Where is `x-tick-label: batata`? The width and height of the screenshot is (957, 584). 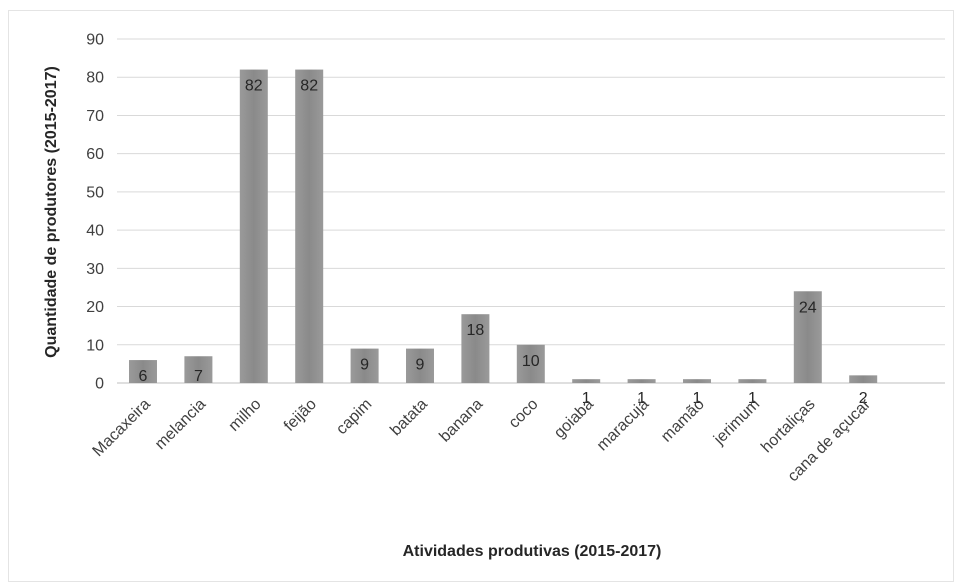 x-tick-label: batata is located at coordinates (409, 418).